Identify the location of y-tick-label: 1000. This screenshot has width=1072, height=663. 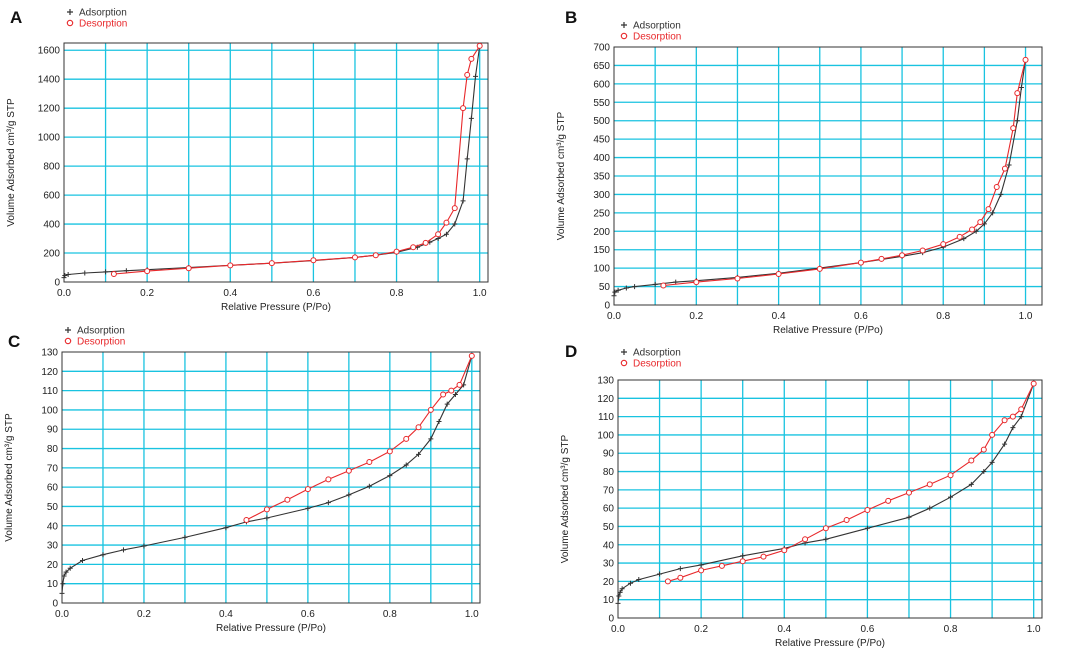
(49, 138).